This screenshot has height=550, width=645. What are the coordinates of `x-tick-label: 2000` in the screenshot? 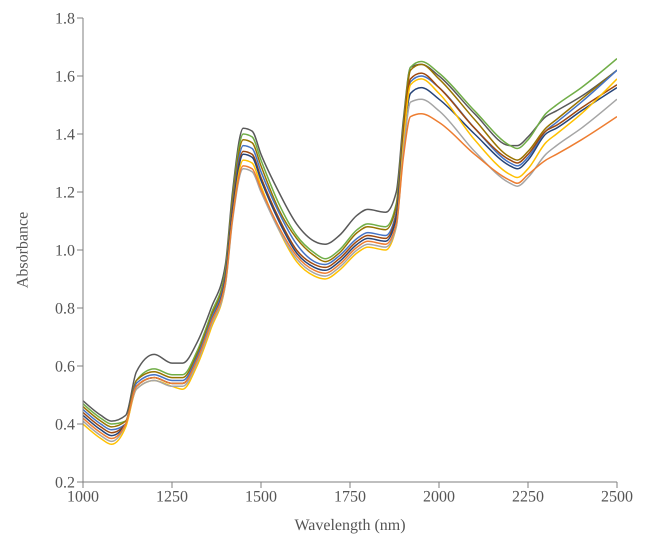 It's located at (439, 497).